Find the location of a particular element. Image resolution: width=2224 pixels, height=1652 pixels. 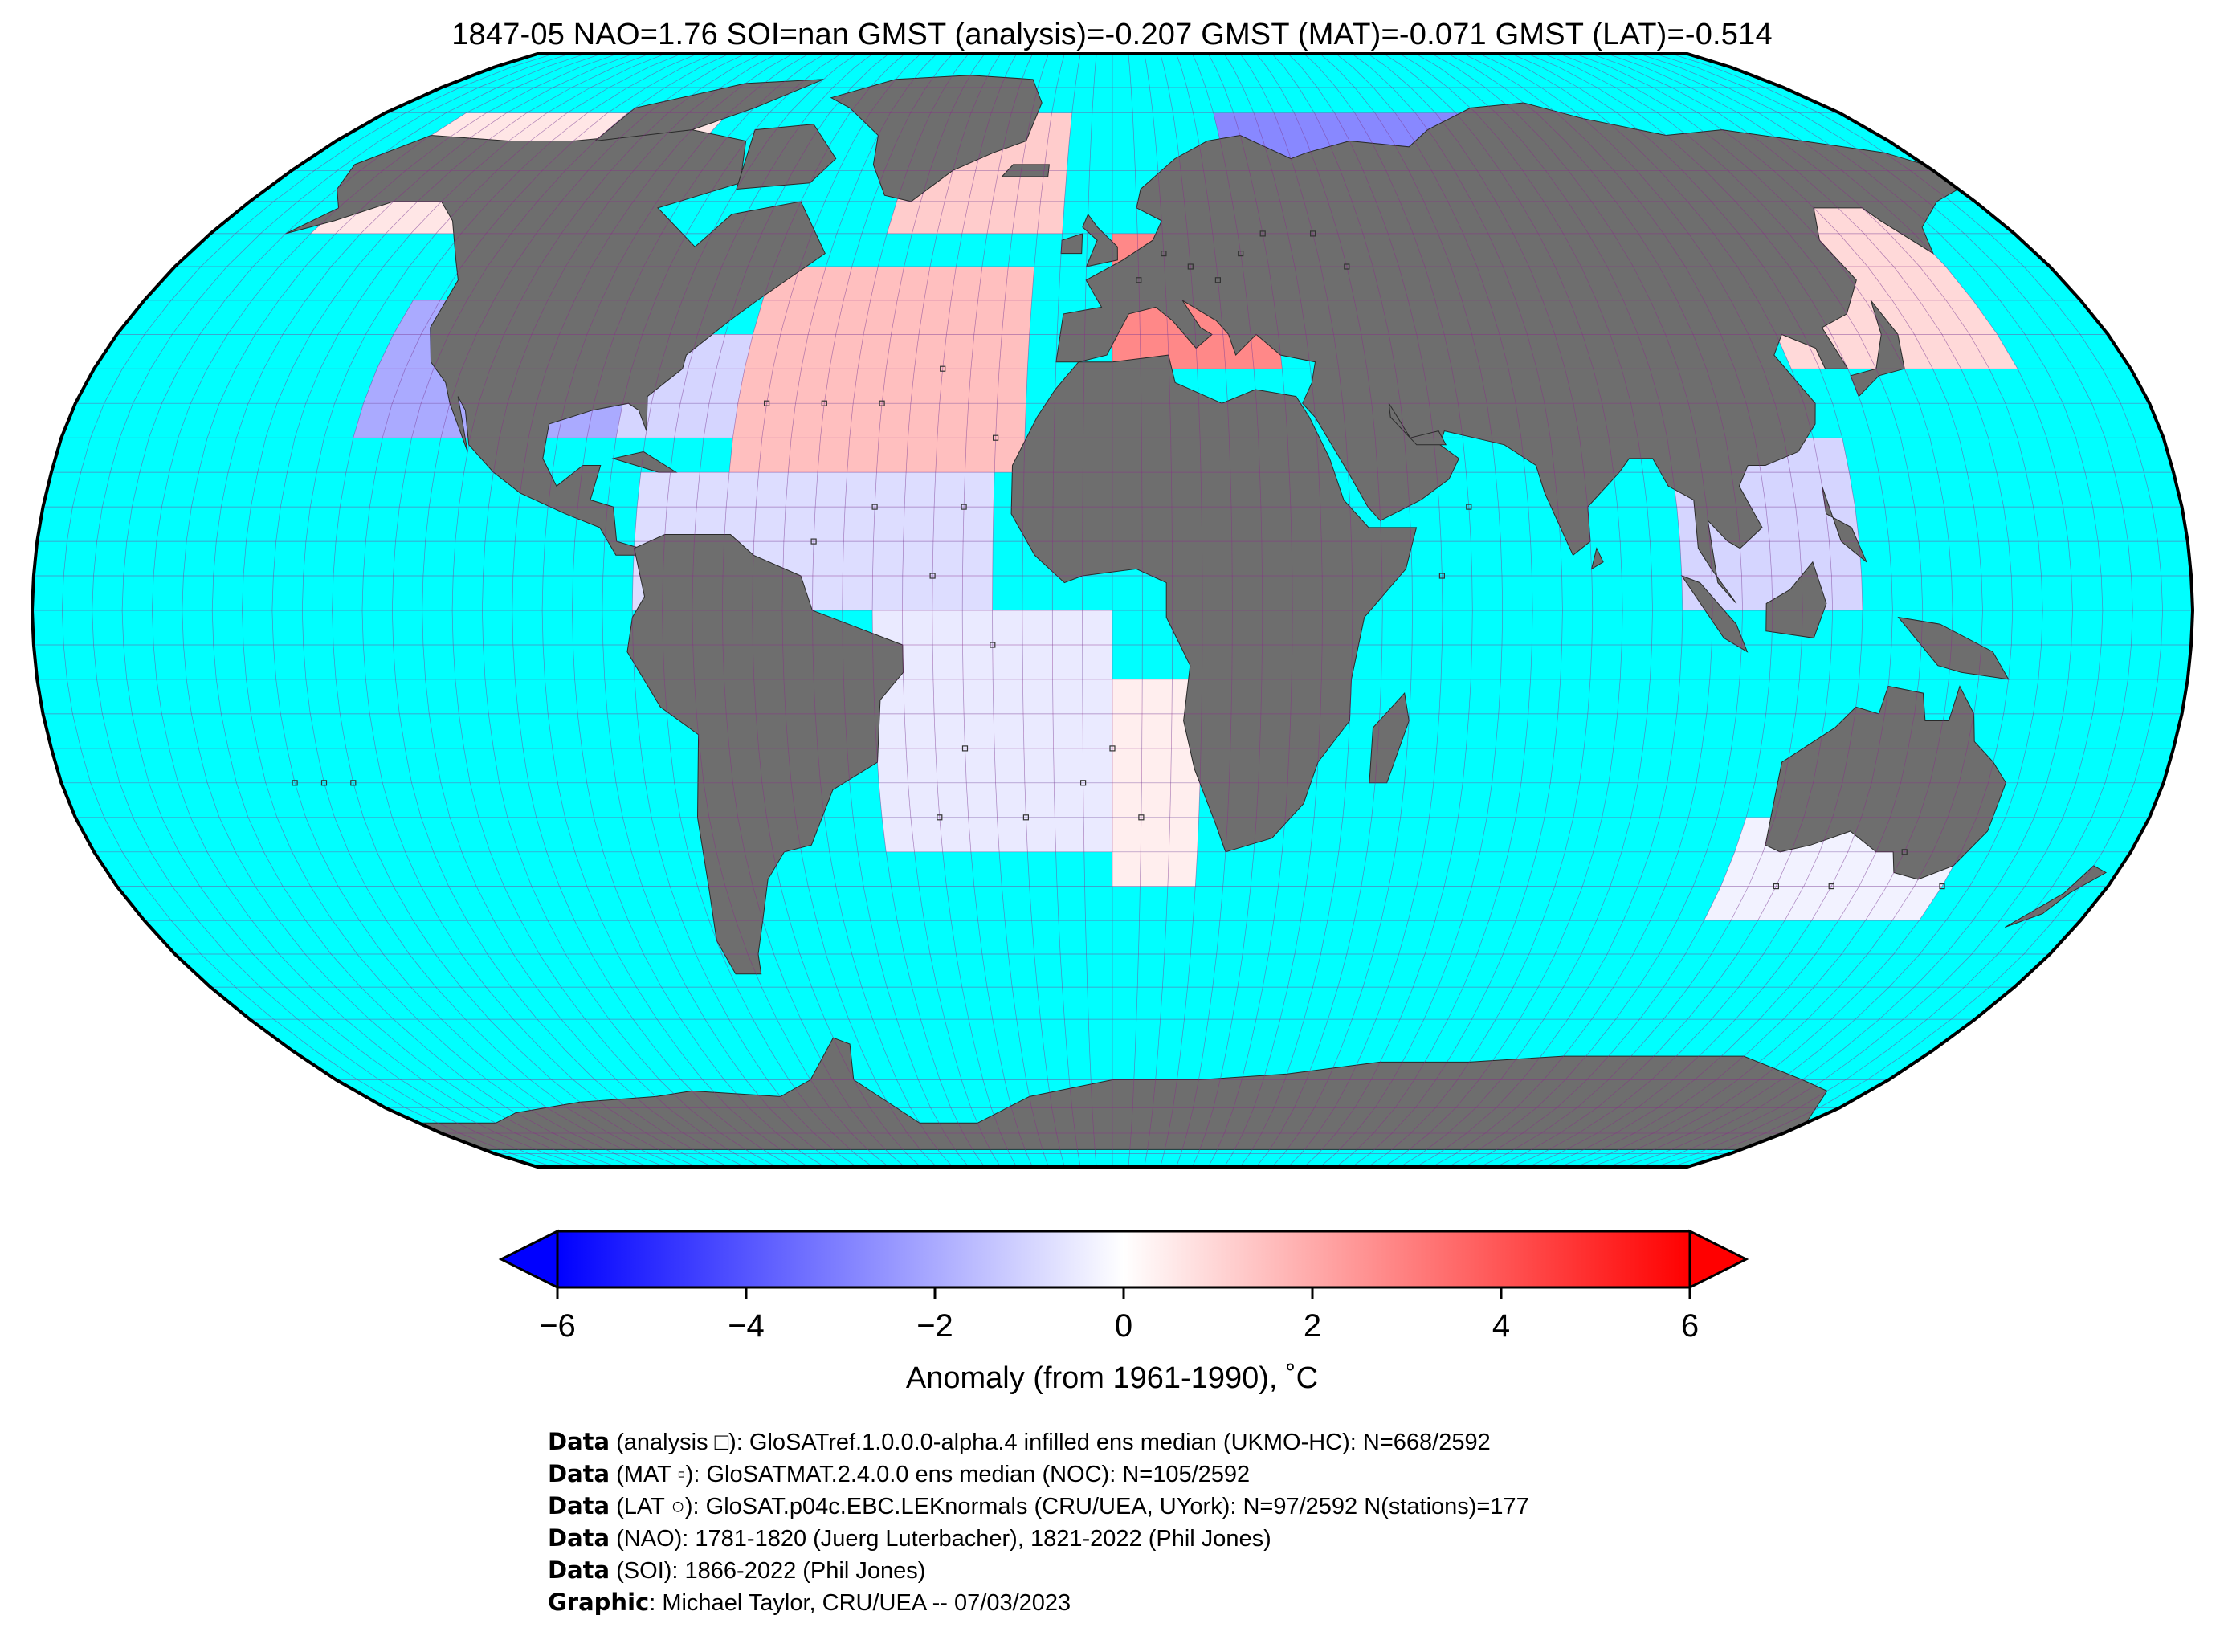

land-borneo is located at coordinates (1796, 599).